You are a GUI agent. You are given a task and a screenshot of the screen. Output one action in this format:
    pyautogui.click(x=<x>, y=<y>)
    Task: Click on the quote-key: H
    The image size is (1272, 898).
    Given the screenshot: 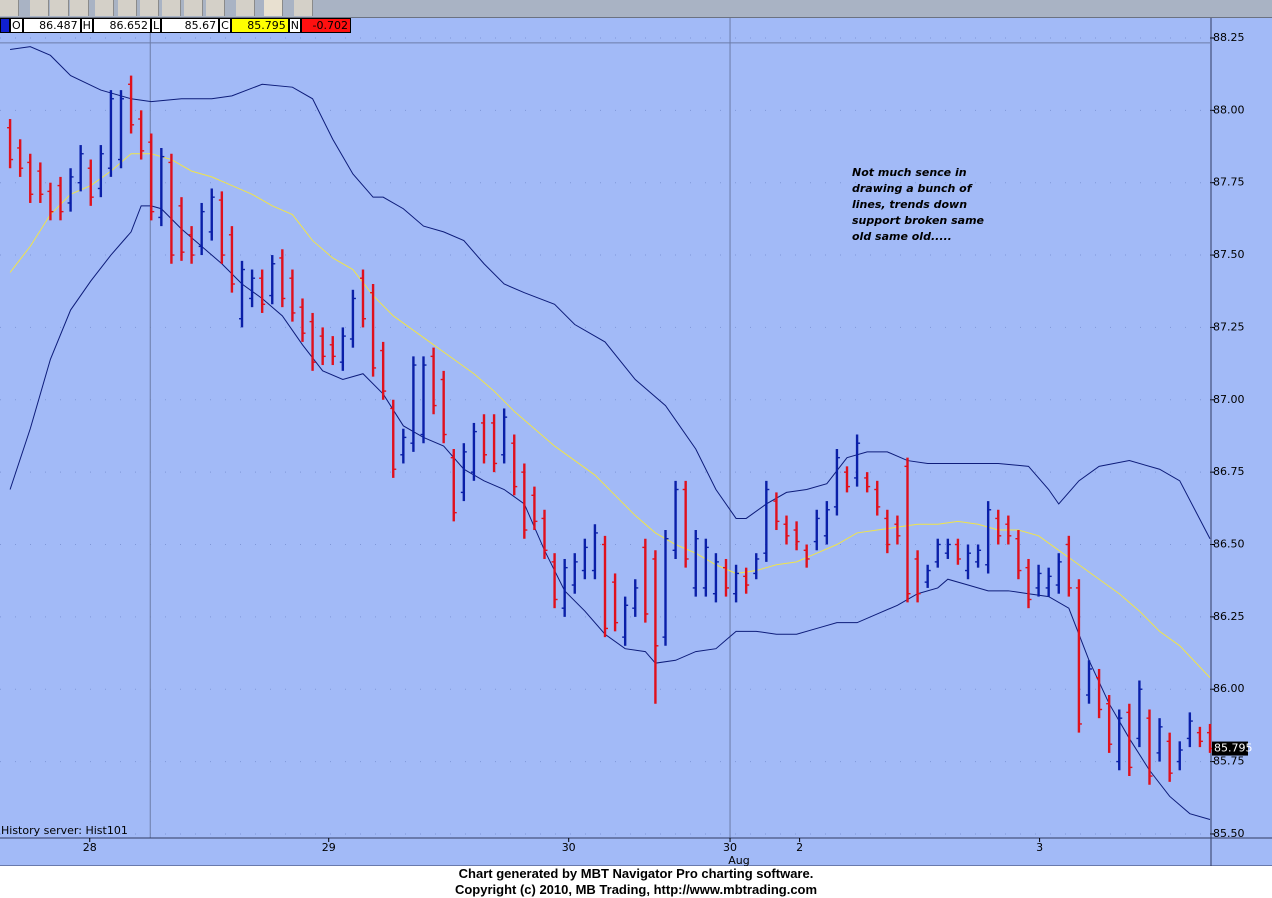 What is the action you would take?
    pyautogui.click(x=86, y=25)
    